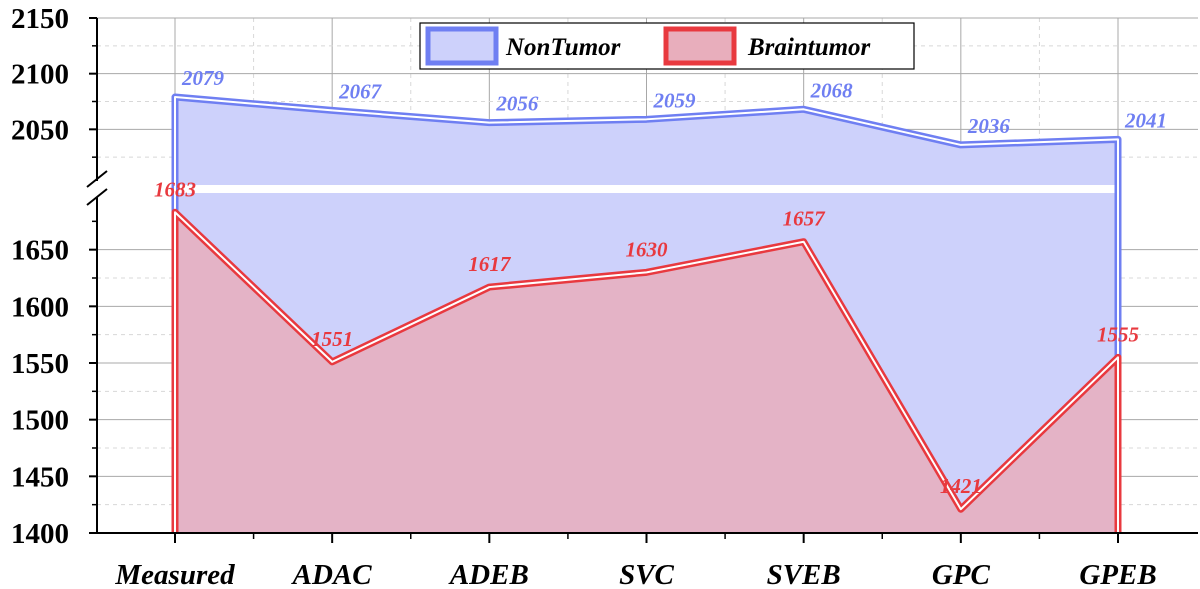 This screenshot has width=1200, height=589. Describe the element at coordinates (563, 47) in the screenshot. I see `legend-label-nontumor: NonTumor` at that location.